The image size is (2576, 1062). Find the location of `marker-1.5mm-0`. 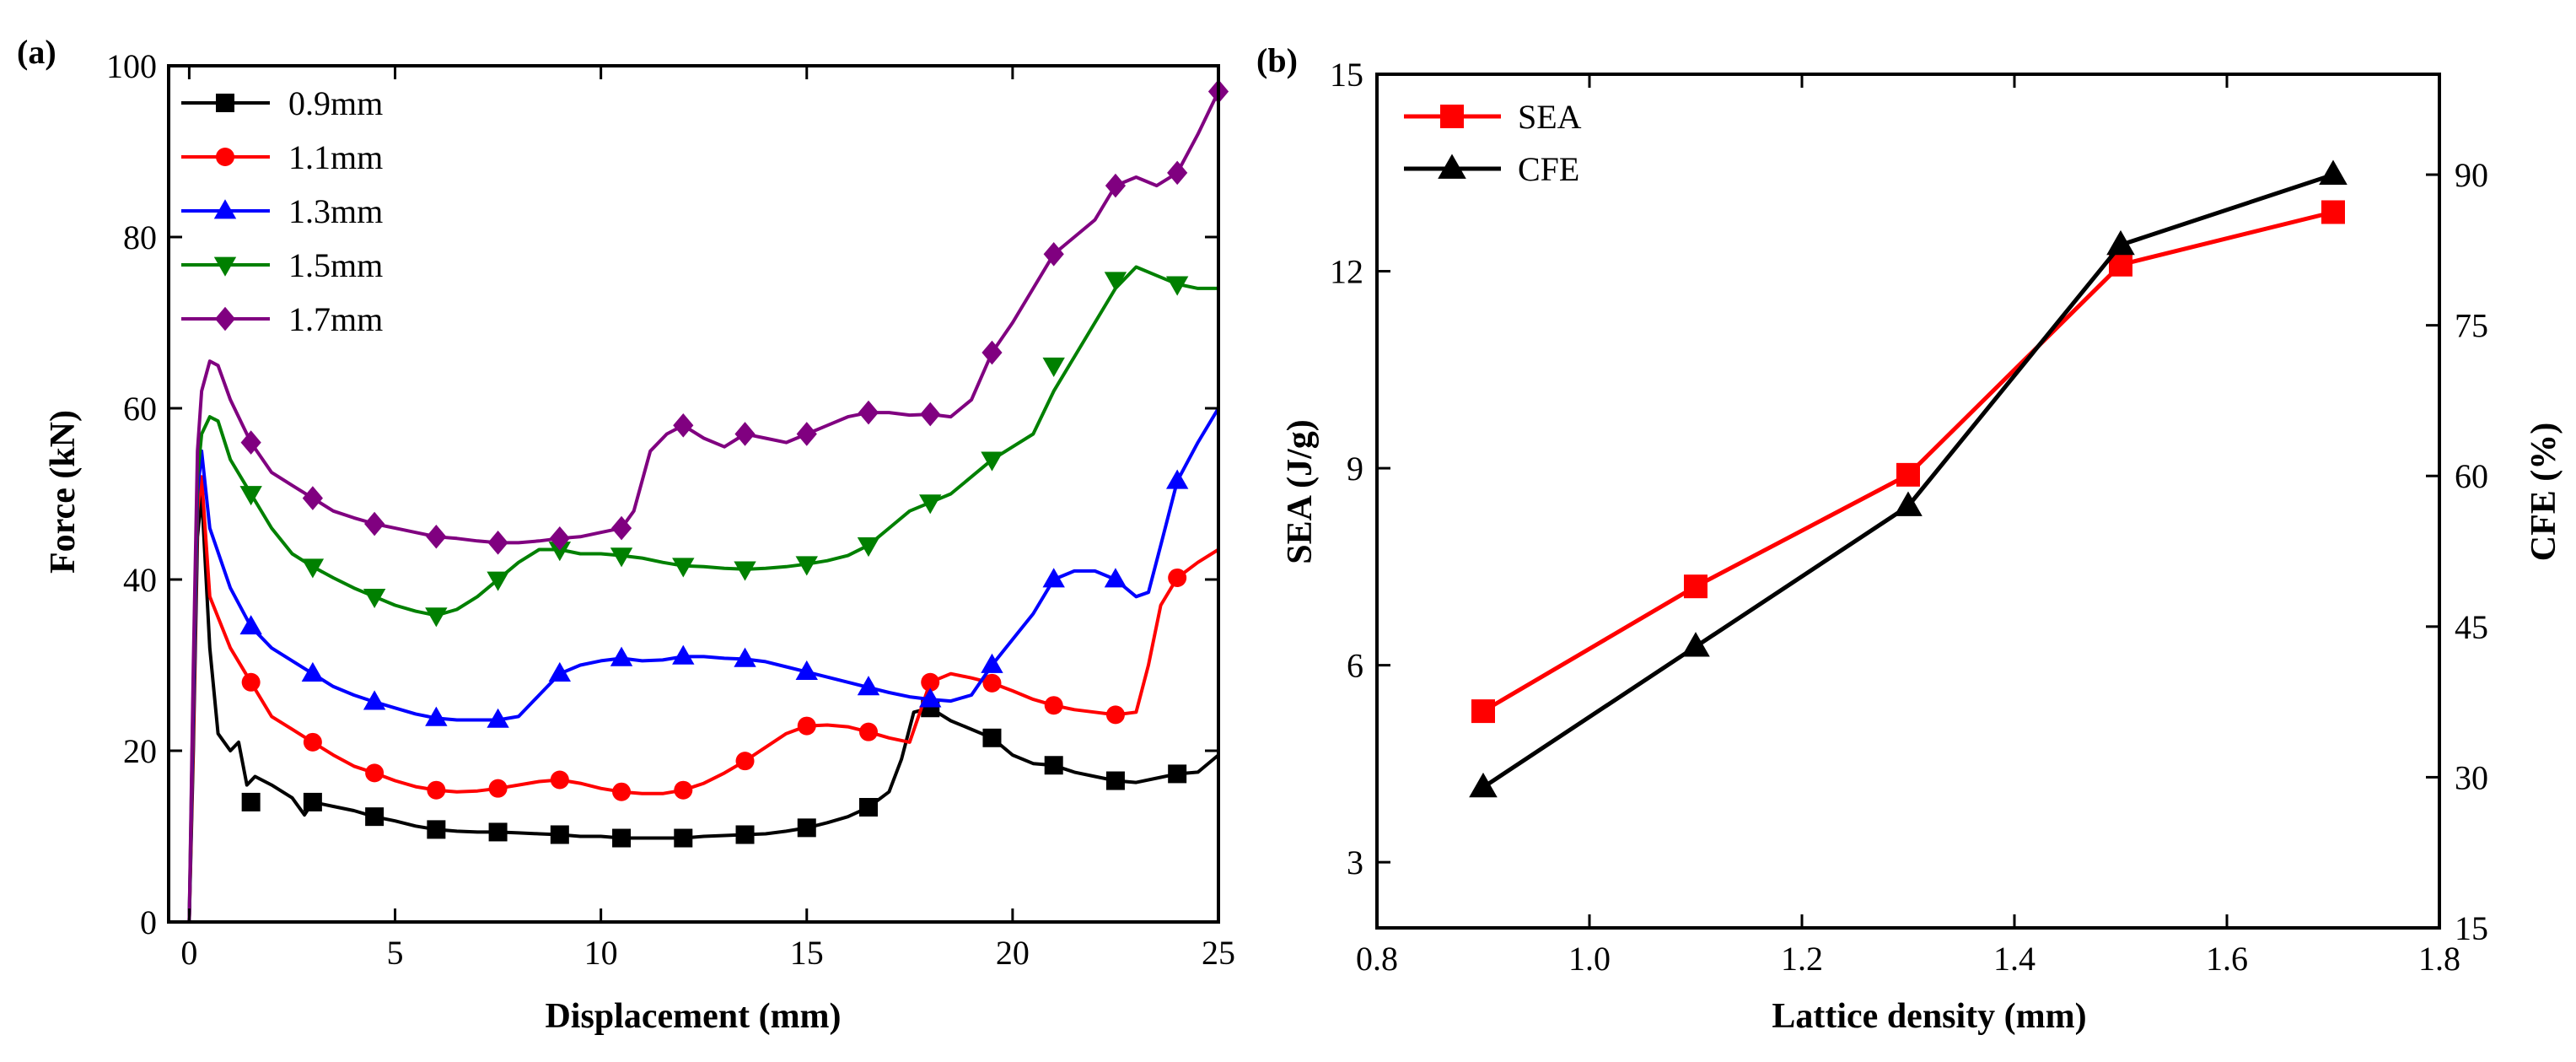

marker-1.5mm-0 is located at coordinates (250, 496).